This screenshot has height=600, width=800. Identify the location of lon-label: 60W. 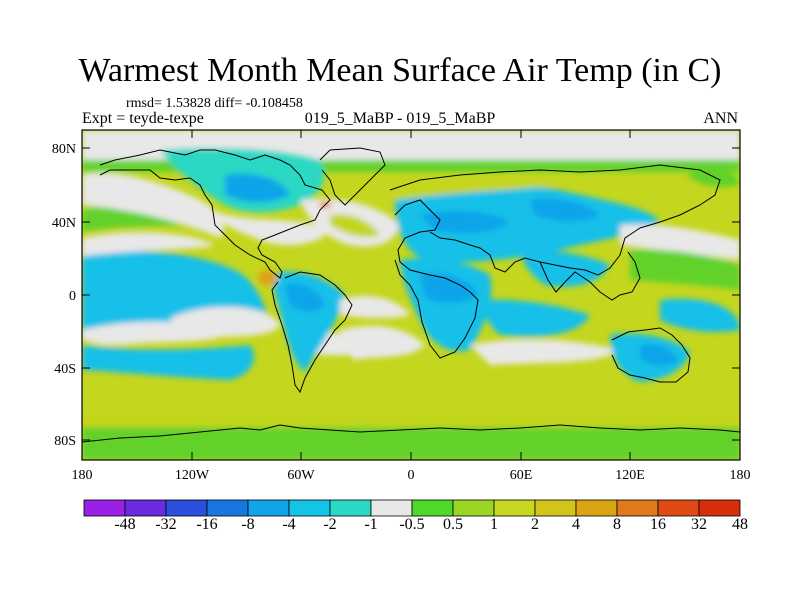
(301, 475).